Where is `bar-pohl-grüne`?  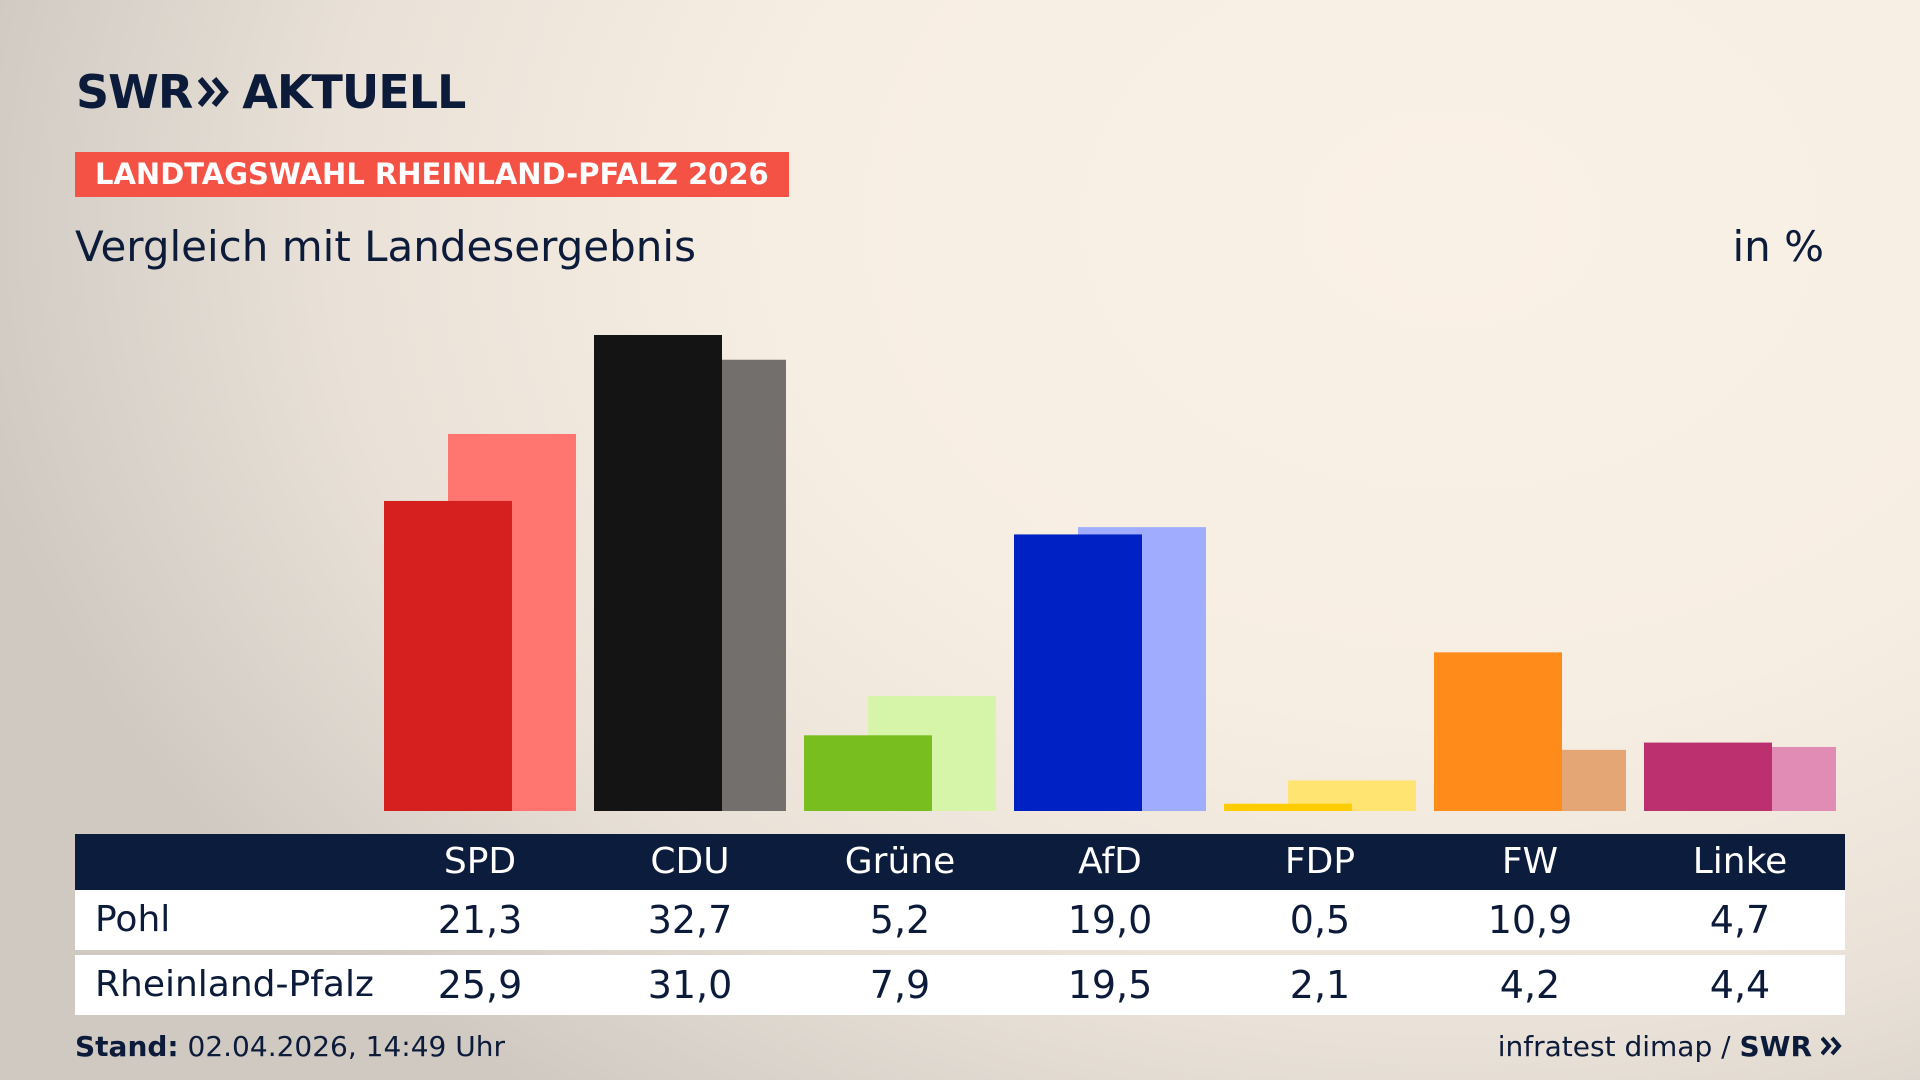
bar-pohl-grüne is located at coordinates (868, 773).